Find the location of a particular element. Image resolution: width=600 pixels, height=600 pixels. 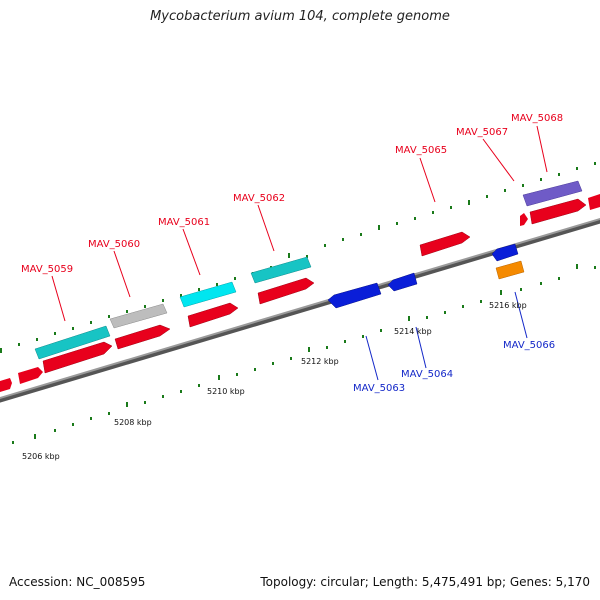

gene-label: MAV_5064 is located at coordinates (427, 374).